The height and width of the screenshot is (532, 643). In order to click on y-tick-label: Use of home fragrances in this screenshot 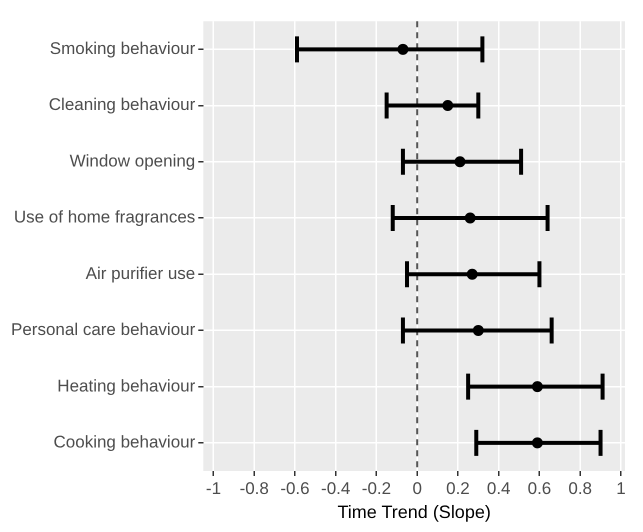, I will do `click(105, 217)`.